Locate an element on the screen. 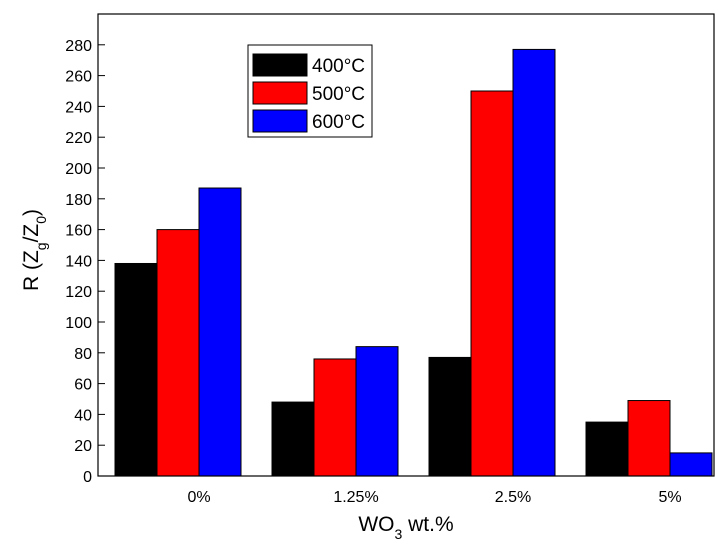 Image resolution: width=718 pixels, height=550 pixels. x-axis-label-part: wt.% is located at coordinates (427, 524).